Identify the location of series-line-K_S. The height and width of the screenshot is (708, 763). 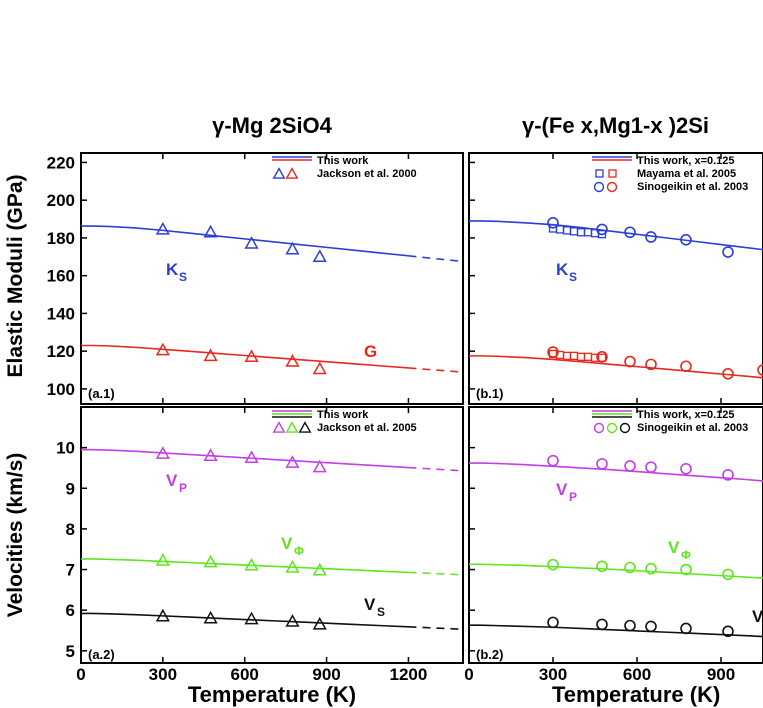
(616, 235).